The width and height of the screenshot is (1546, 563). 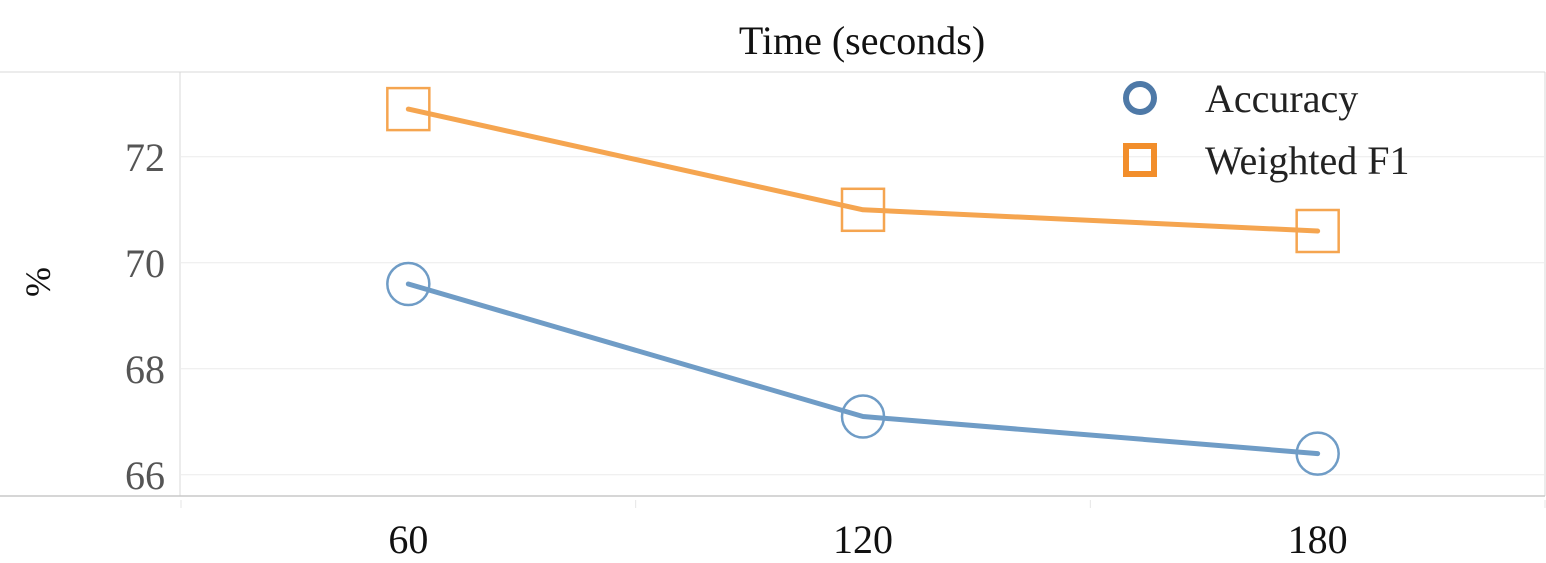 I want to click on y-tick-label: 72, so click(x=145, y=157).